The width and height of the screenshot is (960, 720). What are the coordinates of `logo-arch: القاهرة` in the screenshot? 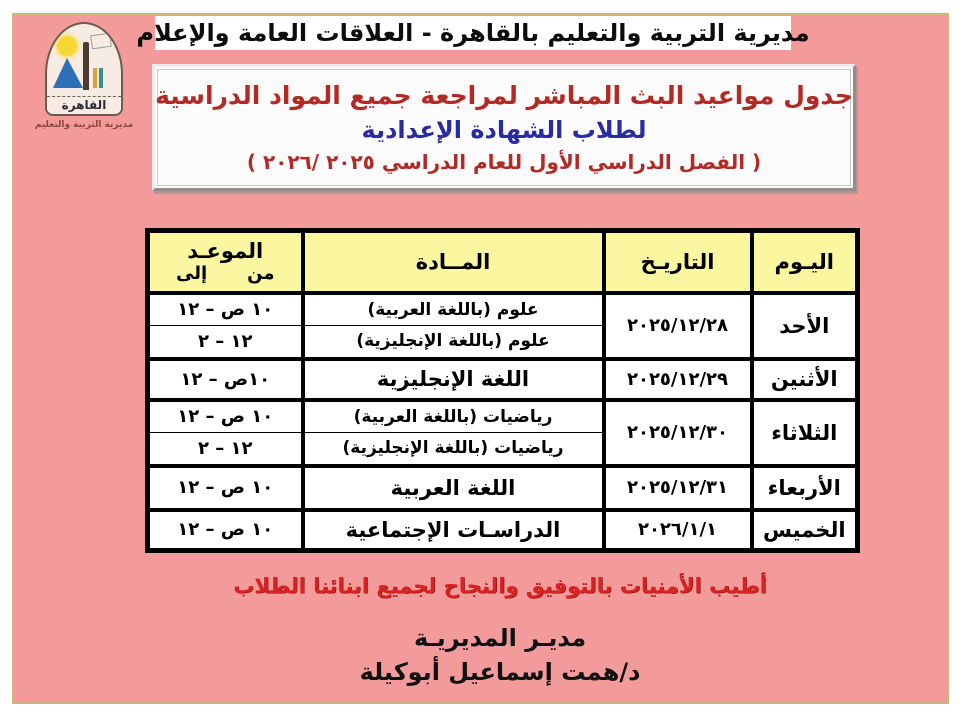 It's located at (84, 69).